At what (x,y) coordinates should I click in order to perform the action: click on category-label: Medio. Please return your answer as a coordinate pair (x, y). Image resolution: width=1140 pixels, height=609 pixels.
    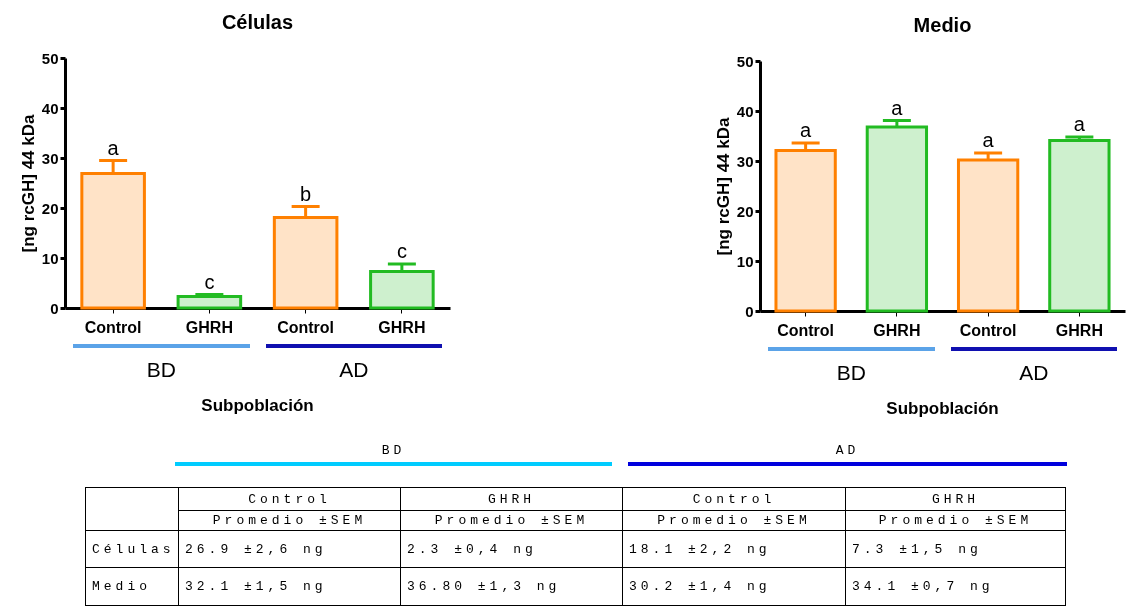
    Looking at the image, I should click on (122, 586).